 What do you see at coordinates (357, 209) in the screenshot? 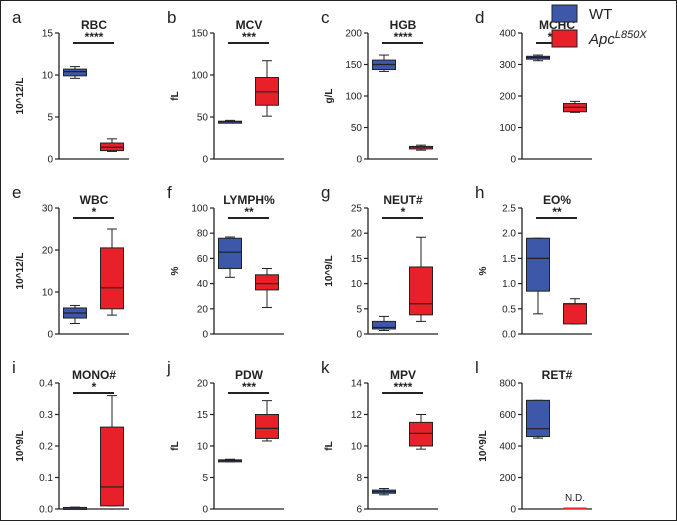
I see `y-tick-label: 25` at bounding box center [357, 209].